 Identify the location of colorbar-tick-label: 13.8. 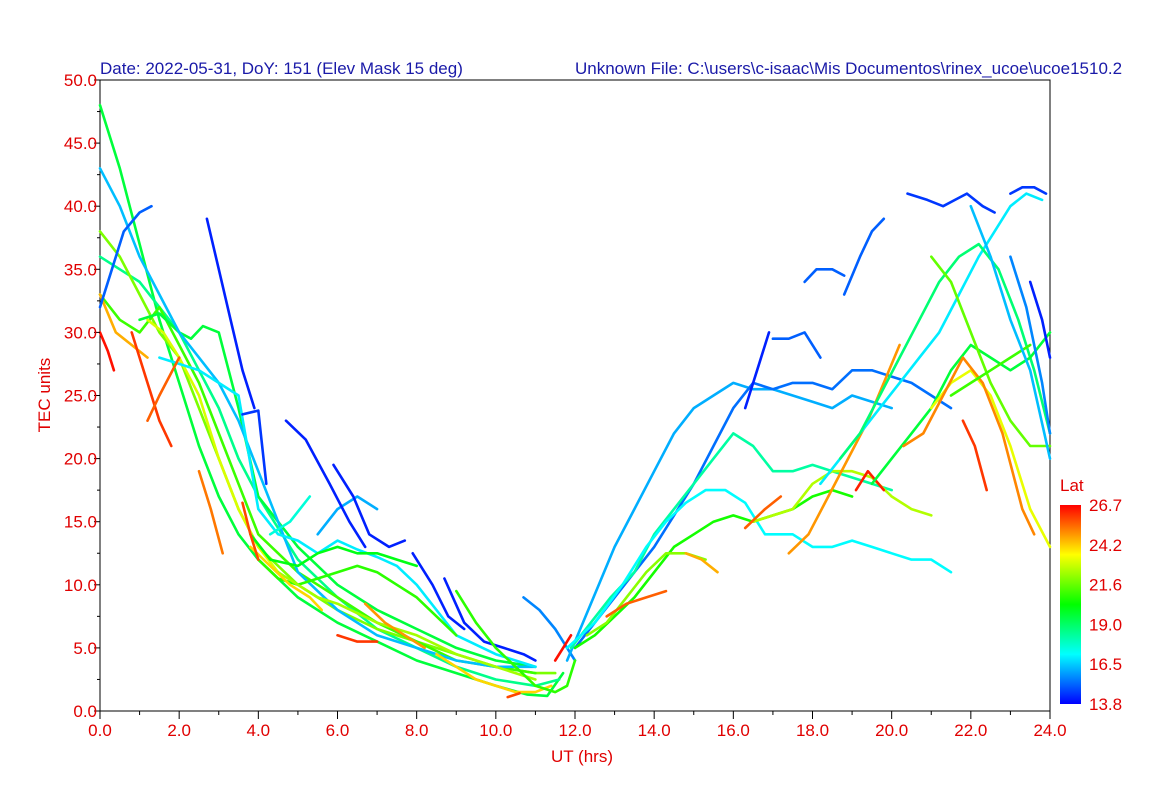
(1105, 704).